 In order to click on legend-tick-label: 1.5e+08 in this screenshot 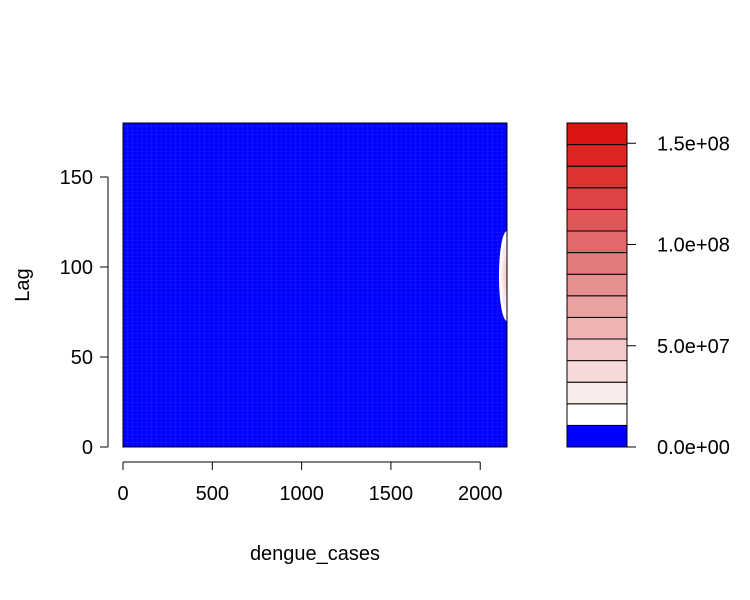, I will do `click(693, 144)`.